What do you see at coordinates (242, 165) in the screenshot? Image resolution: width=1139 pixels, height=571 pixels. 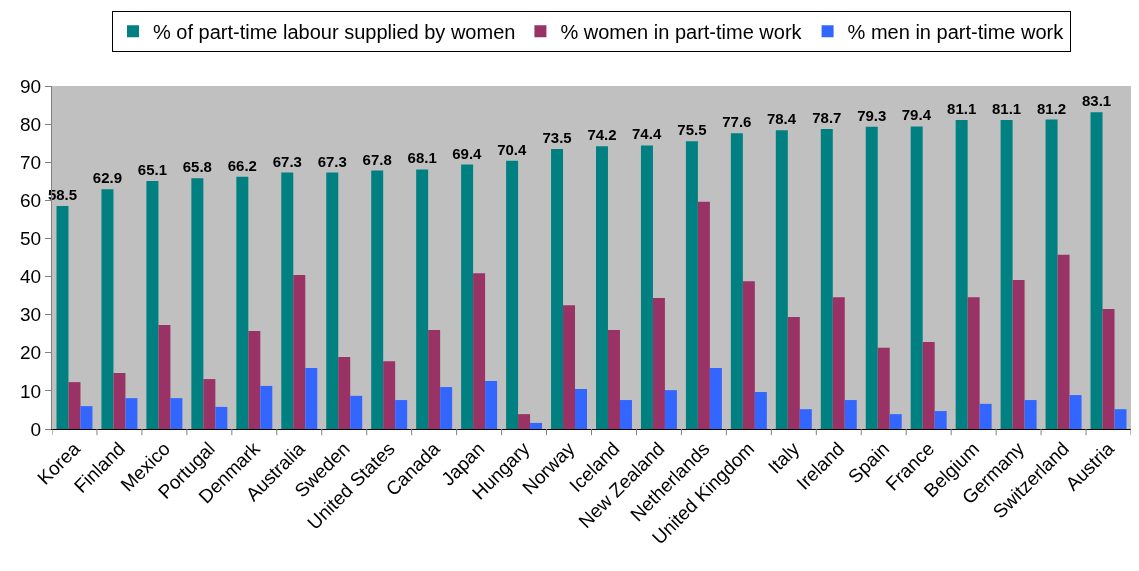 I see `data-label: 66.2` at bounding box center [242, 165].